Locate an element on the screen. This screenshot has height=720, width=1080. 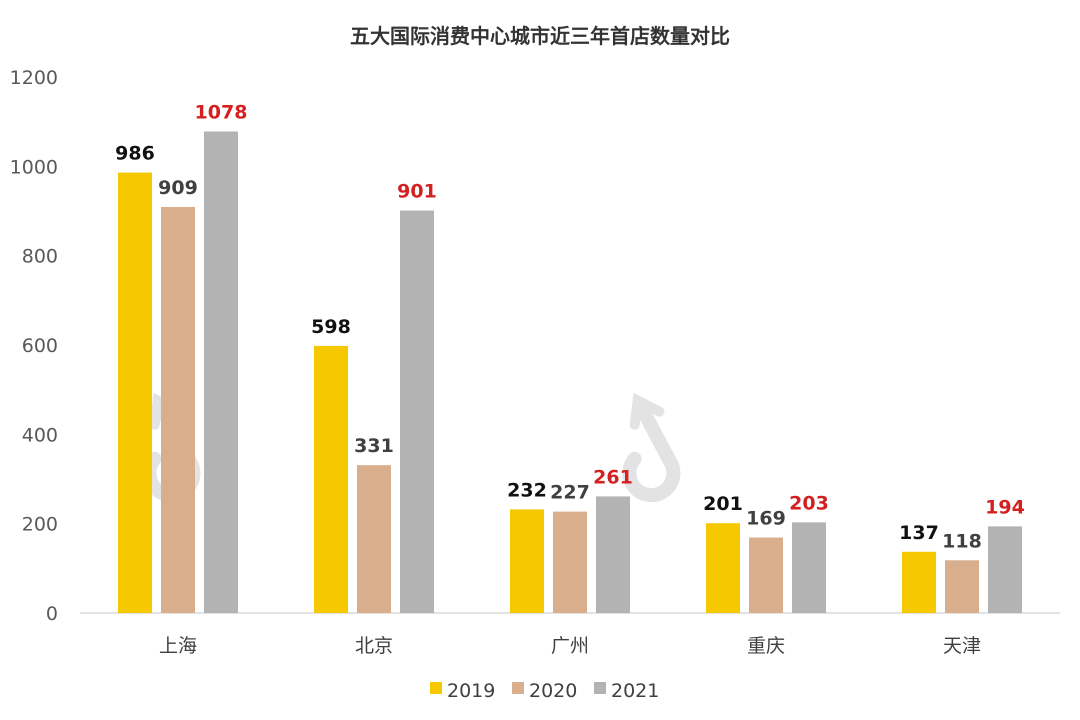
data-label: 201 is located at coordinates (723, 504).